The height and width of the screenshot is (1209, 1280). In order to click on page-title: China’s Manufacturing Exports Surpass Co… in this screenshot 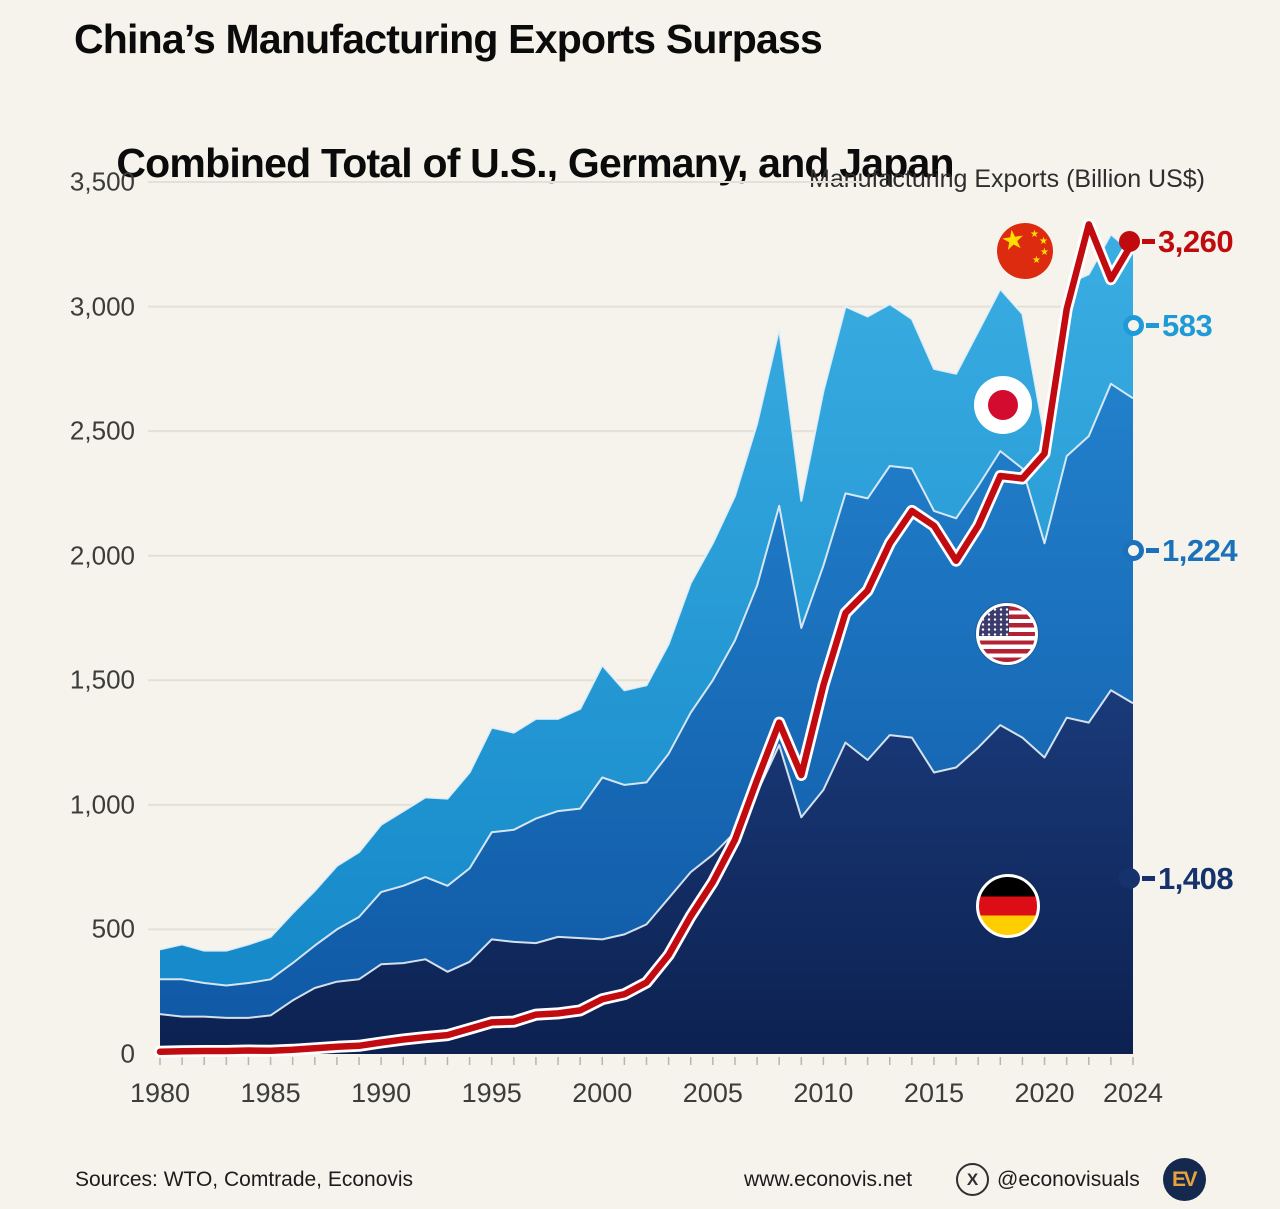, I will do `click(514, 132)`.